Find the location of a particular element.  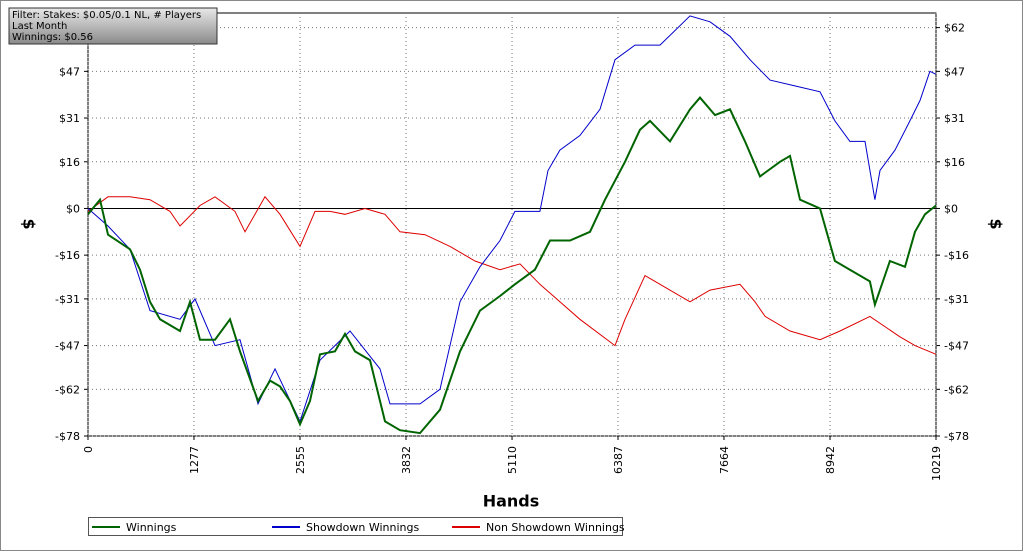

y-tick-label: $31 is located at coordinates (69, 118).